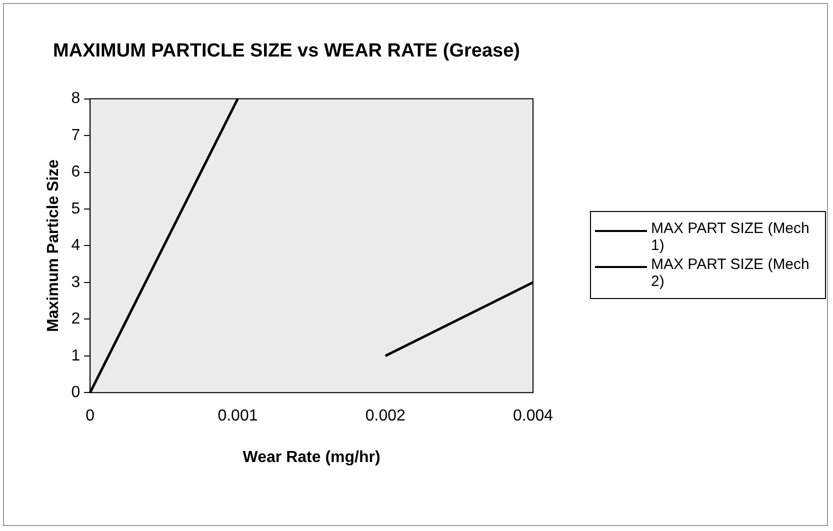 The width and height of the screenshot is (833, 531). What do you see at coordinates (311, 457) in the screenshot?
I see `x-axis-title: Wear Rate (mg/hr)` at bounding box center [311, 457].